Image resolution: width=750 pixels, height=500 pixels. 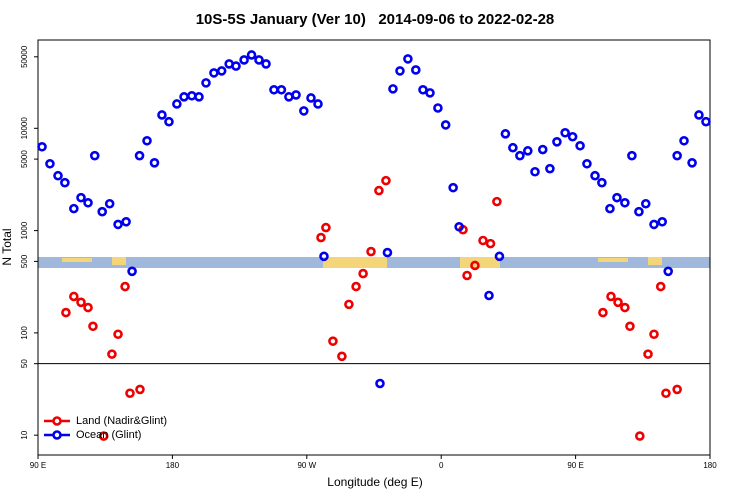 What do you see at coordinates (24, 128) in the screenshot?
I see `y-tick-label: 10000` at bounding box center [24, 128].